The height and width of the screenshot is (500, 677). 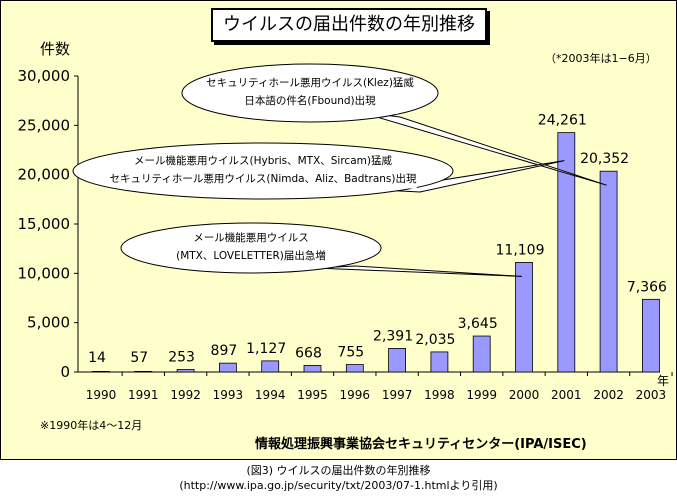 I want to click on note-2003-period: （*2003年は1−6月）, so click(x=601, y=58).